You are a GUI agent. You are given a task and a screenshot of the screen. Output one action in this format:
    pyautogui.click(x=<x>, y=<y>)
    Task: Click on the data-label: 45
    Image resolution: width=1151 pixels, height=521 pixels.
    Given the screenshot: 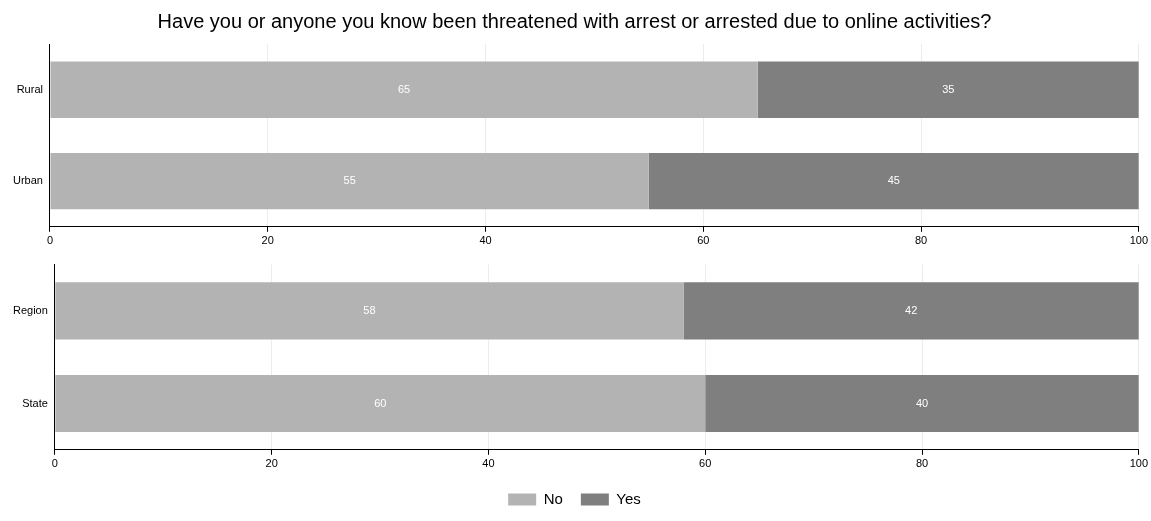 What is the action you would take?
    pyautogui.click(x=893, y=180)
    